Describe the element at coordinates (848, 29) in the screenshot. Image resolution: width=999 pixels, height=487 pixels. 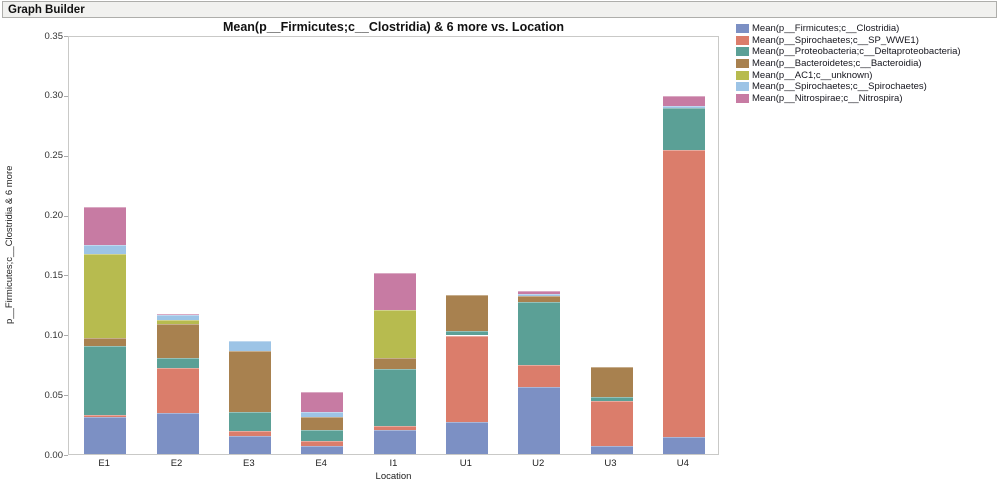
I see `legend-item-series0: Mean(p__Firmicutes;c__Clostridia)` at that location.